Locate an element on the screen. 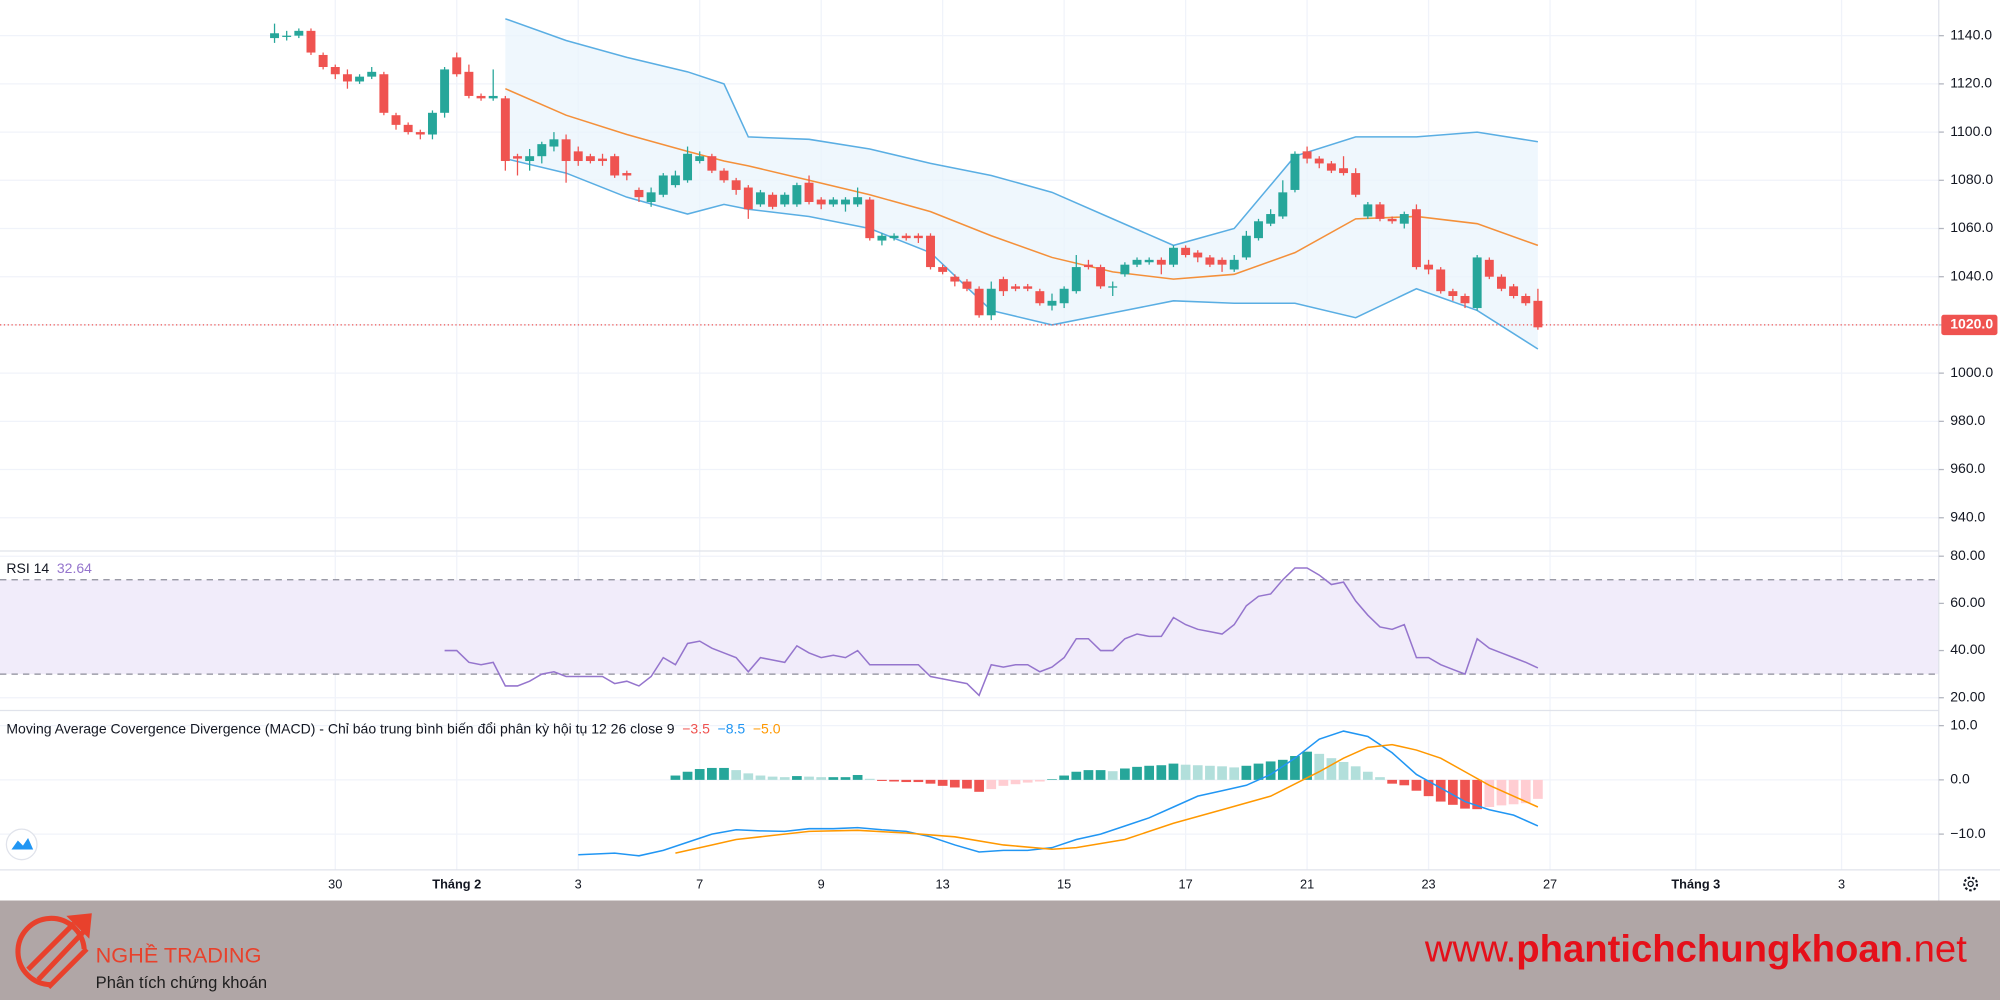 The height and width of the screenshot is (1000, 2000). y-tick-label: 980.0 is located at coordinates (1967, 420).